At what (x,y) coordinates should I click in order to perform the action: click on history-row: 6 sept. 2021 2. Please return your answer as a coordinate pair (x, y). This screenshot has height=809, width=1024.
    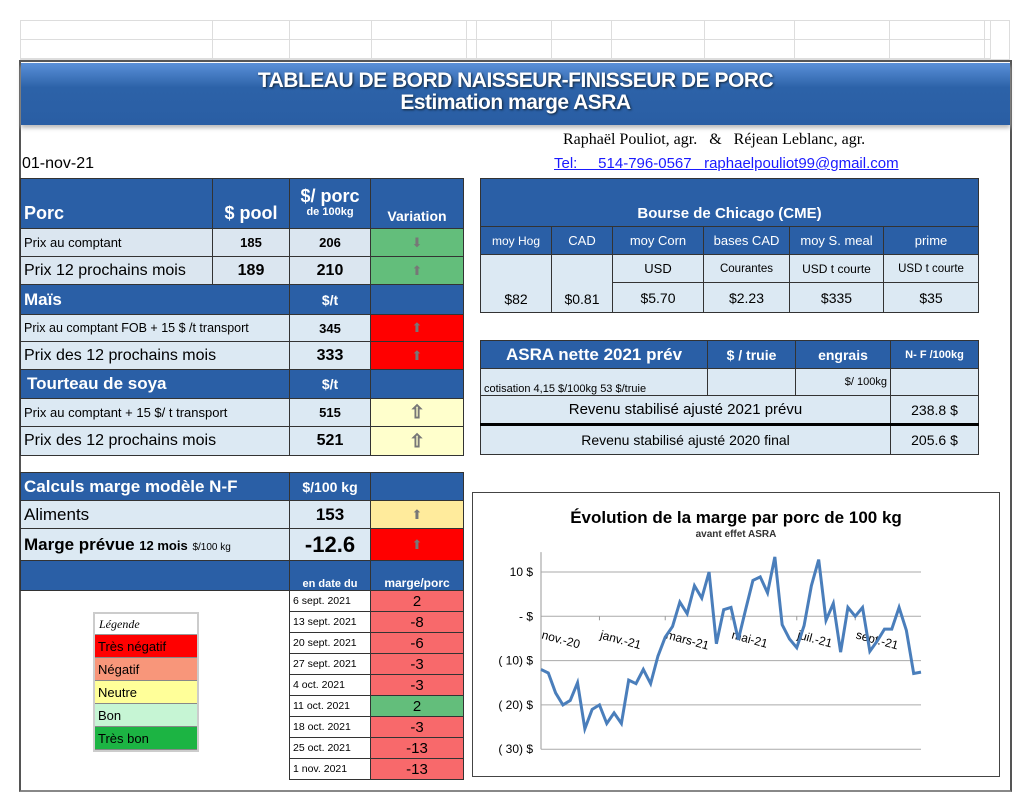
    Looking at the image, I should click on (242, 601).